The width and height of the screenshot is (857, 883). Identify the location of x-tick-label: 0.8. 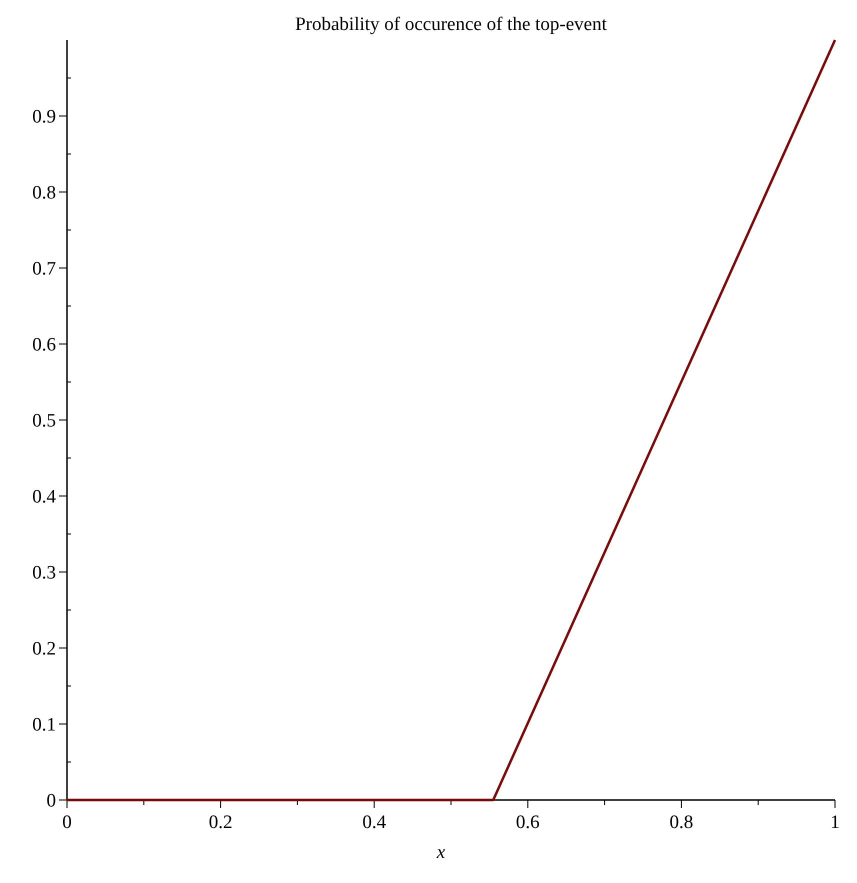
(682, 822).